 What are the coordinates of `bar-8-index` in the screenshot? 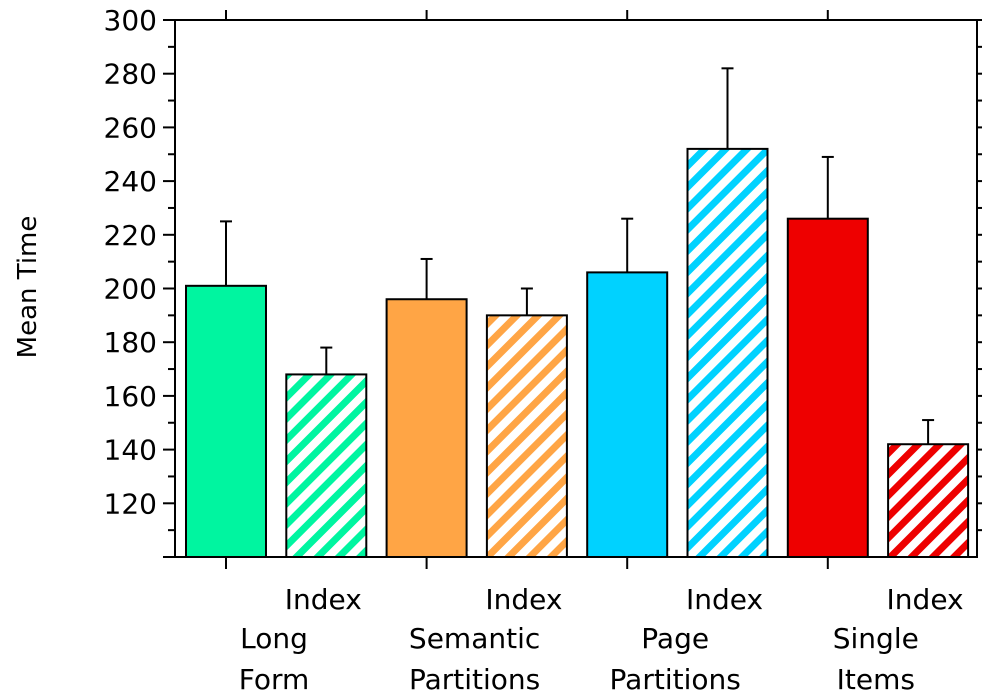 It's located at (928, 501).